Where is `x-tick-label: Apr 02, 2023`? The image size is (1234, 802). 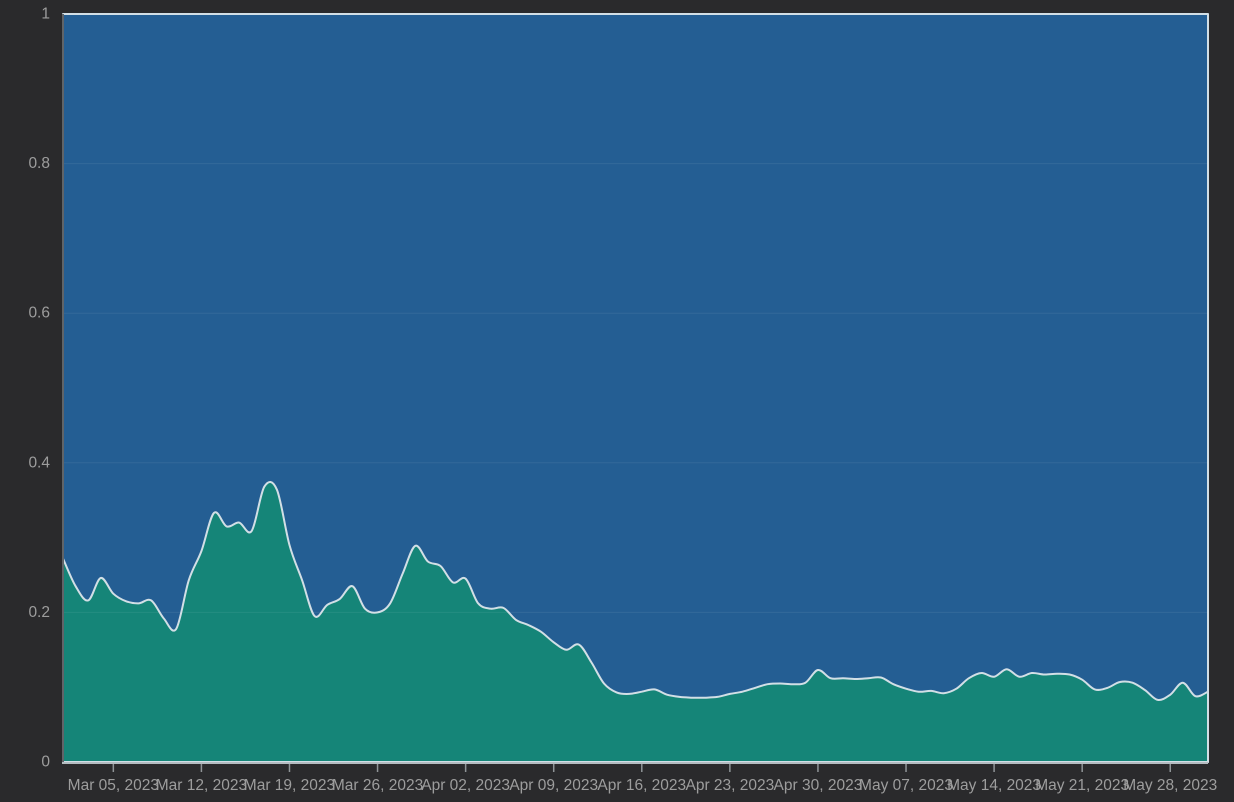
x-tick-label: Apr 02, 2023 is located at coordinates (465, 785).